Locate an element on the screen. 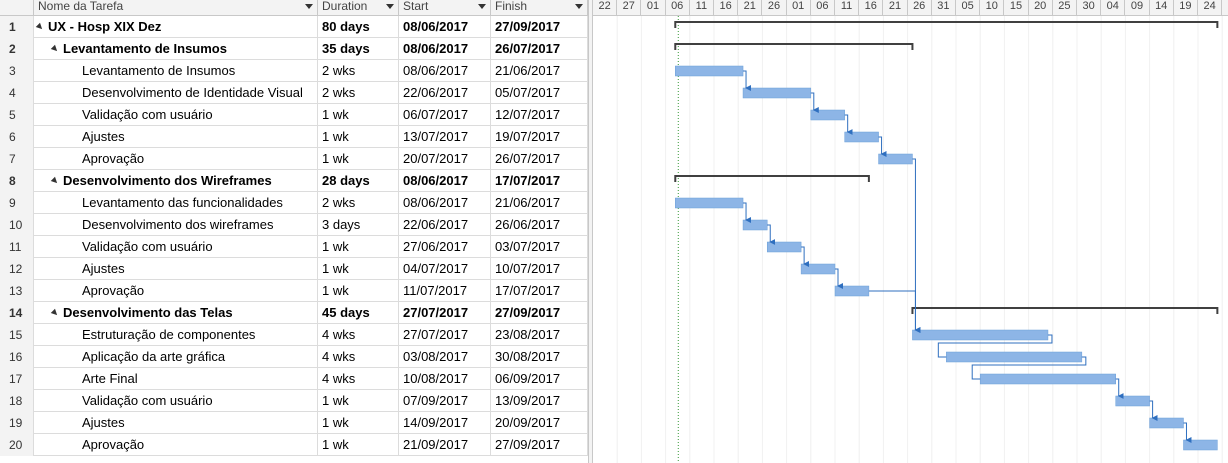  task-id: 13 is located at coordinates (17, 291).